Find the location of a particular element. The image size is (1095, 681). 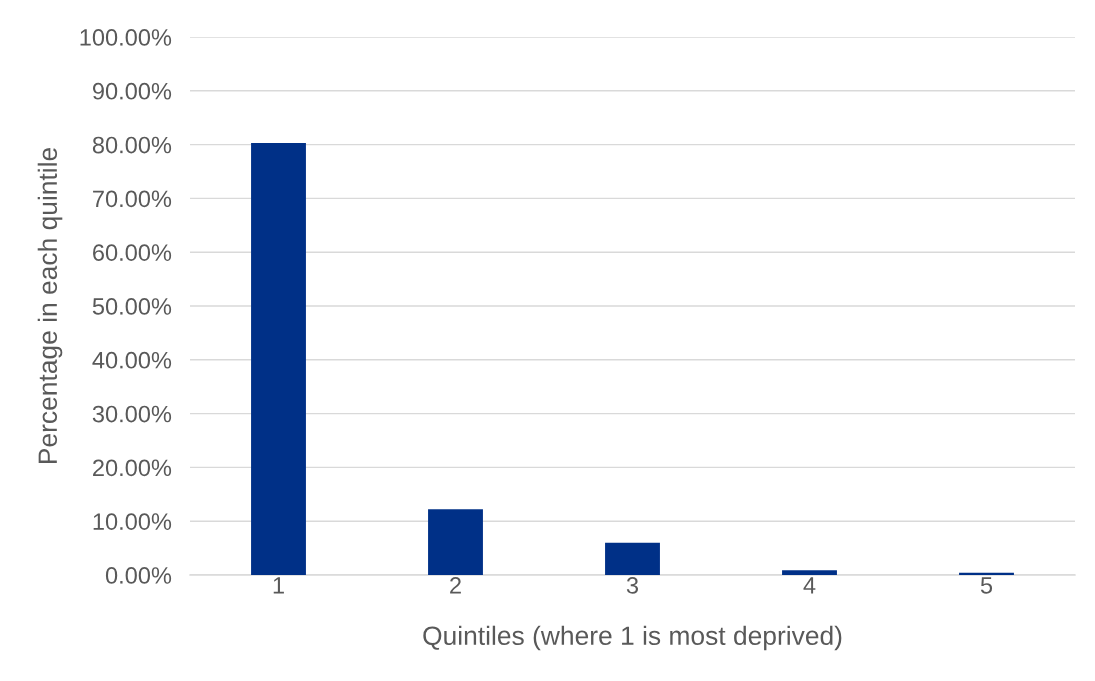

x-tick-label: 1 is located at coordinates (278, 585).